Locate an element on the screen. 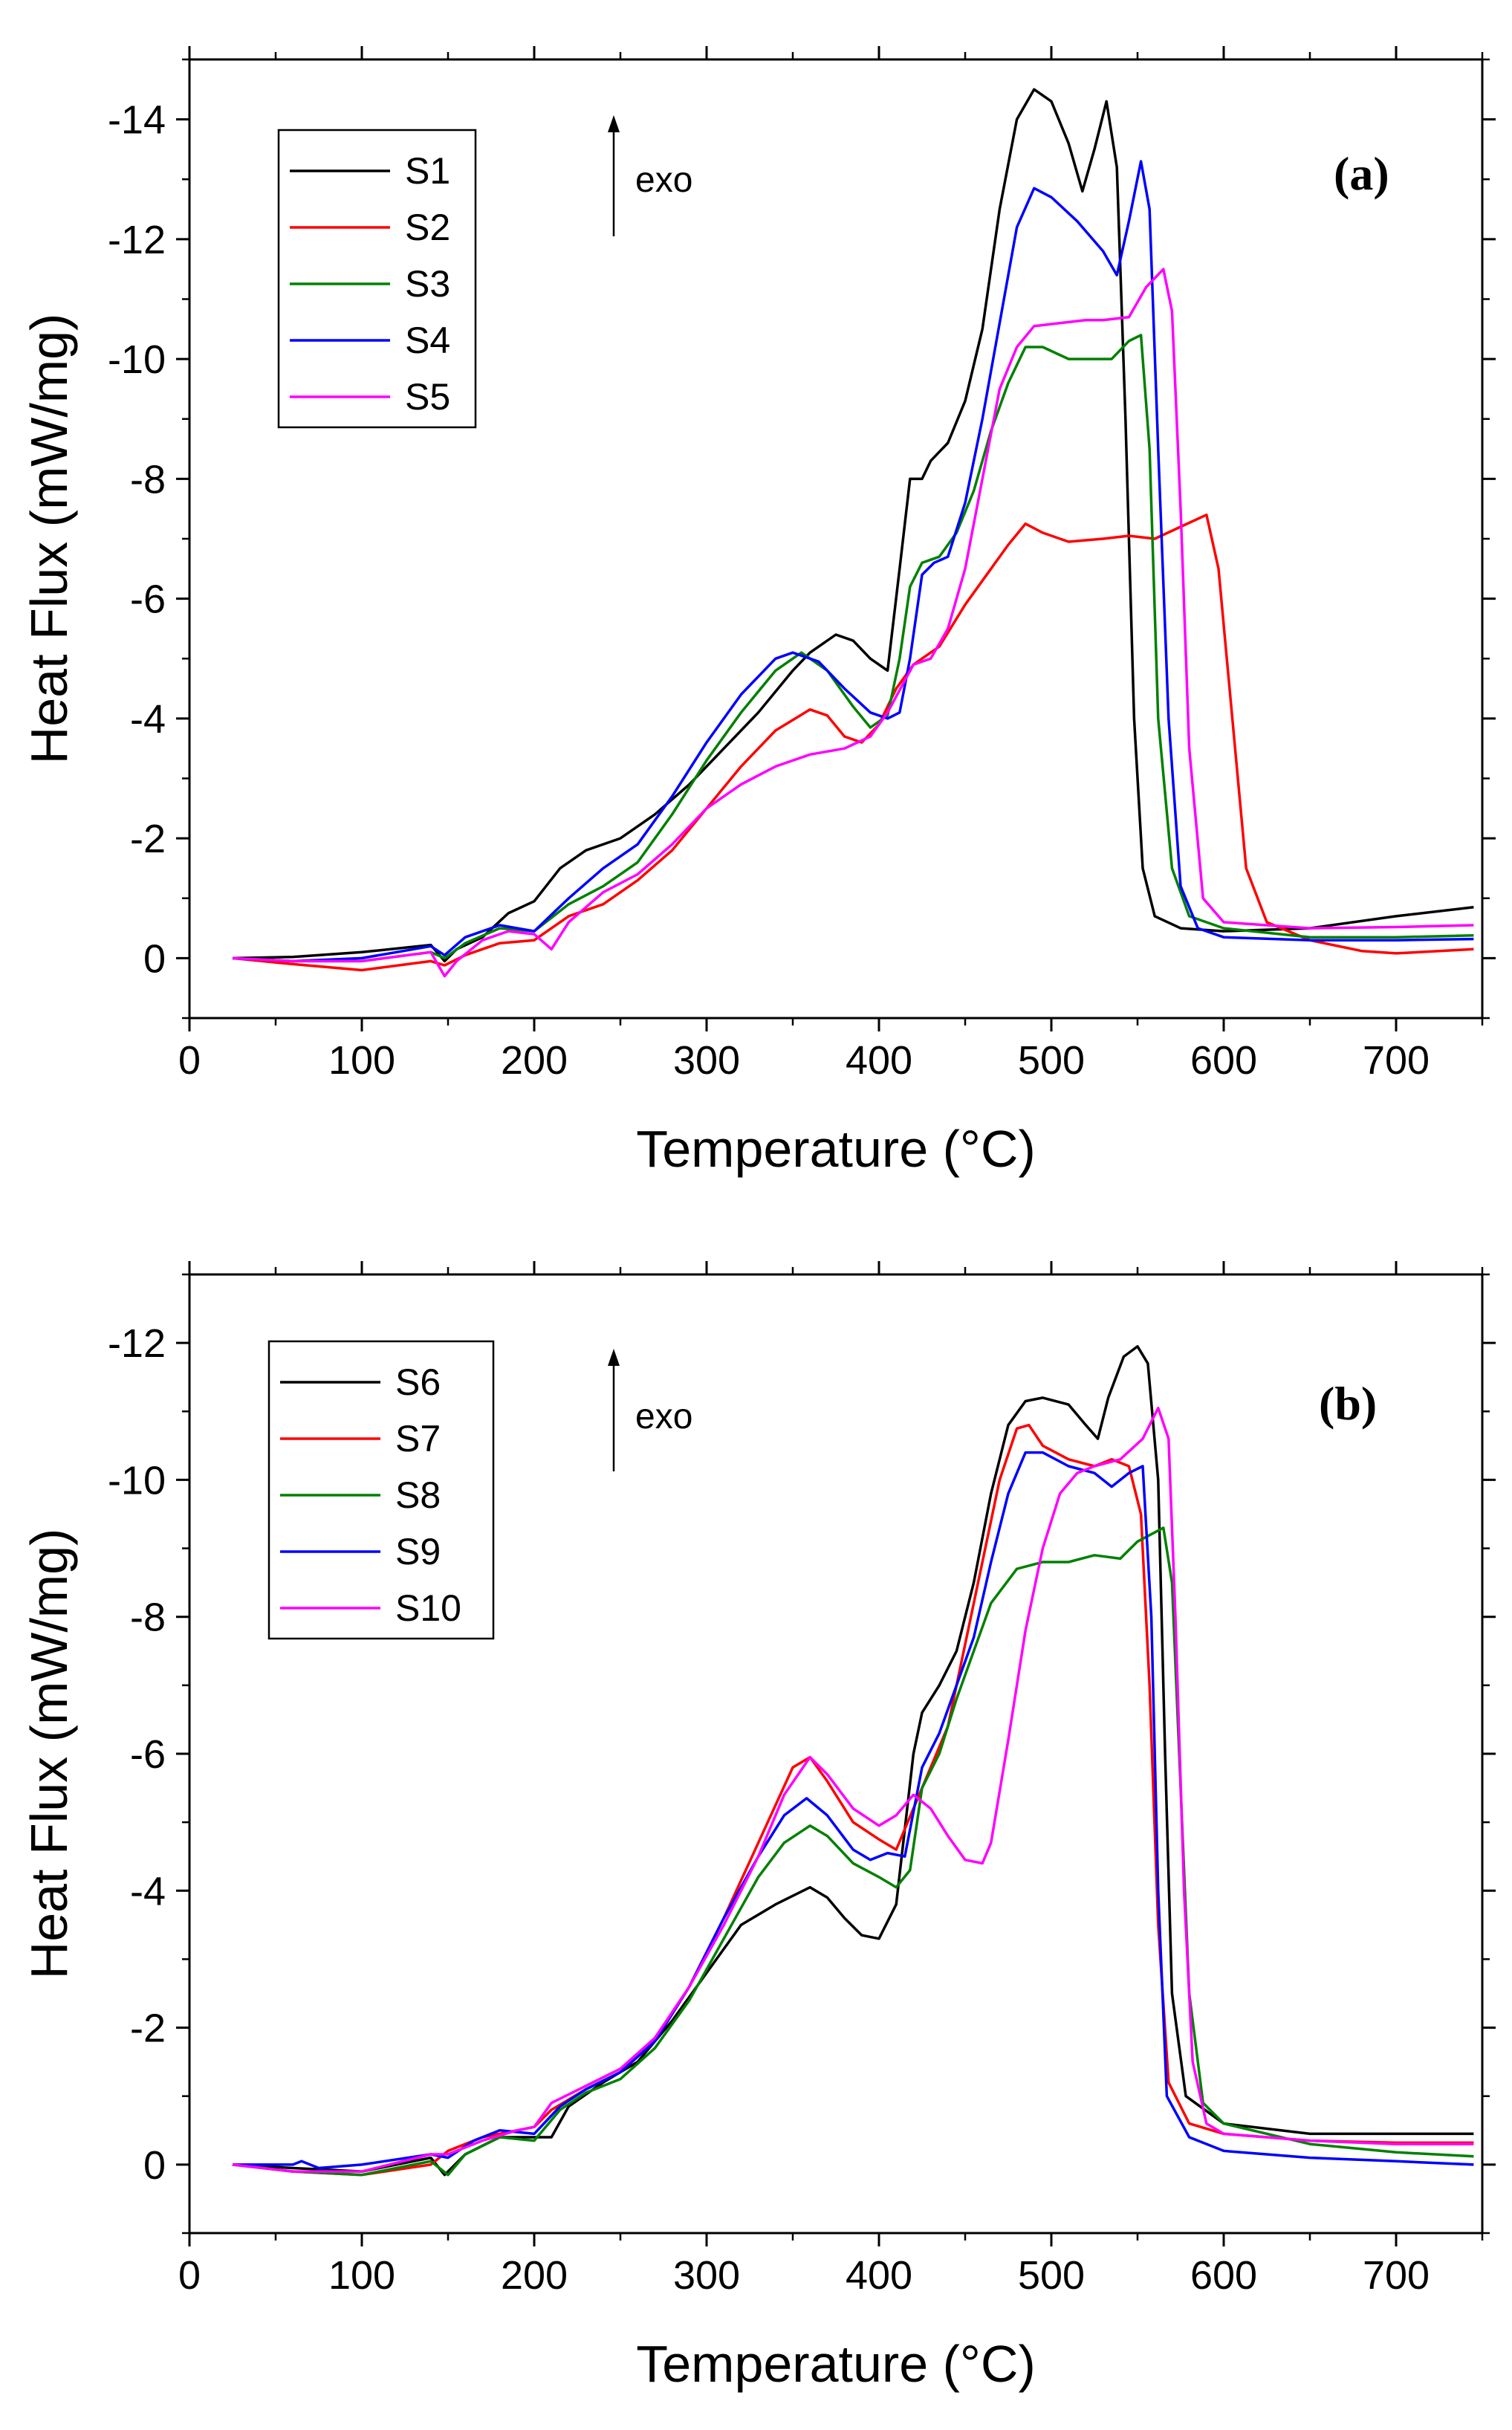 Image resolution: width=1512 pixels, height=2430 pixels. legend-label: S9 is located at coordinates (418, 1551).